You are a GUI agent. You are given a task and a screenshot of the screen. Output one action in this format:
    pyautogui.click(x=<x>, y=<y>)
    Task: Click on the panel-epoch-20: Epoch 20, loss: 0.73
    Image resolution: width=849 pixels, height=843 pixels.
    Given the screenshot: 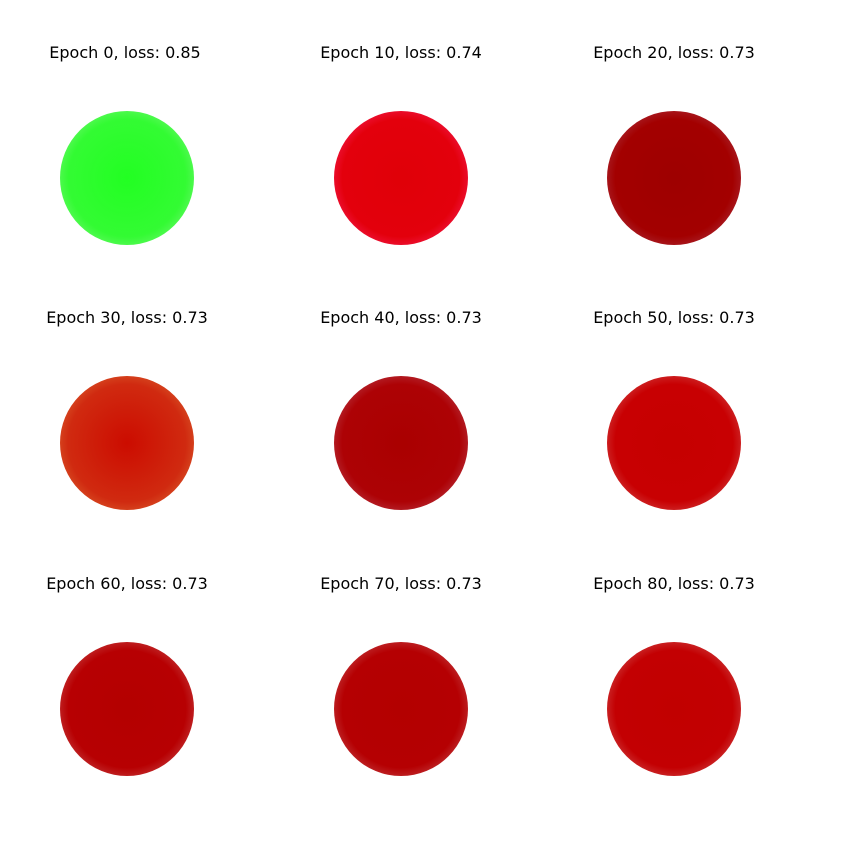 What is the action you would take?
    pyautogui.click(x=674, y=168)
    